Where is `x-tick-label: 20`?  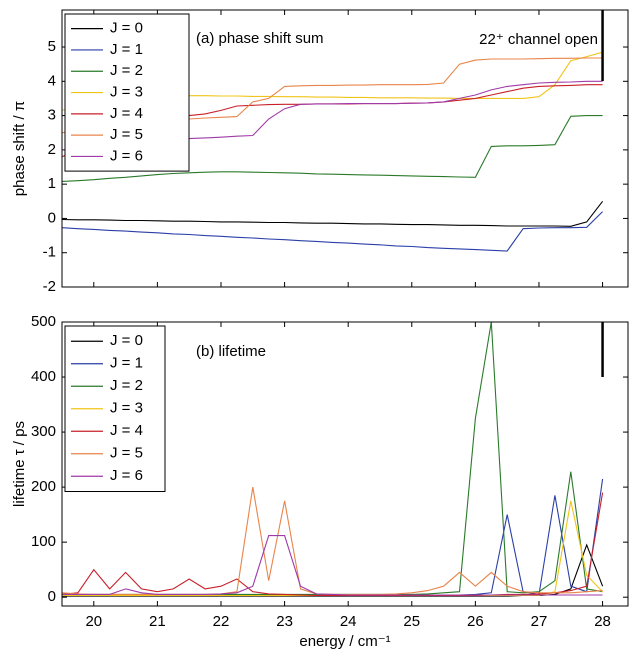 x-tick-label: 20 is located at coordinates (93, 621).